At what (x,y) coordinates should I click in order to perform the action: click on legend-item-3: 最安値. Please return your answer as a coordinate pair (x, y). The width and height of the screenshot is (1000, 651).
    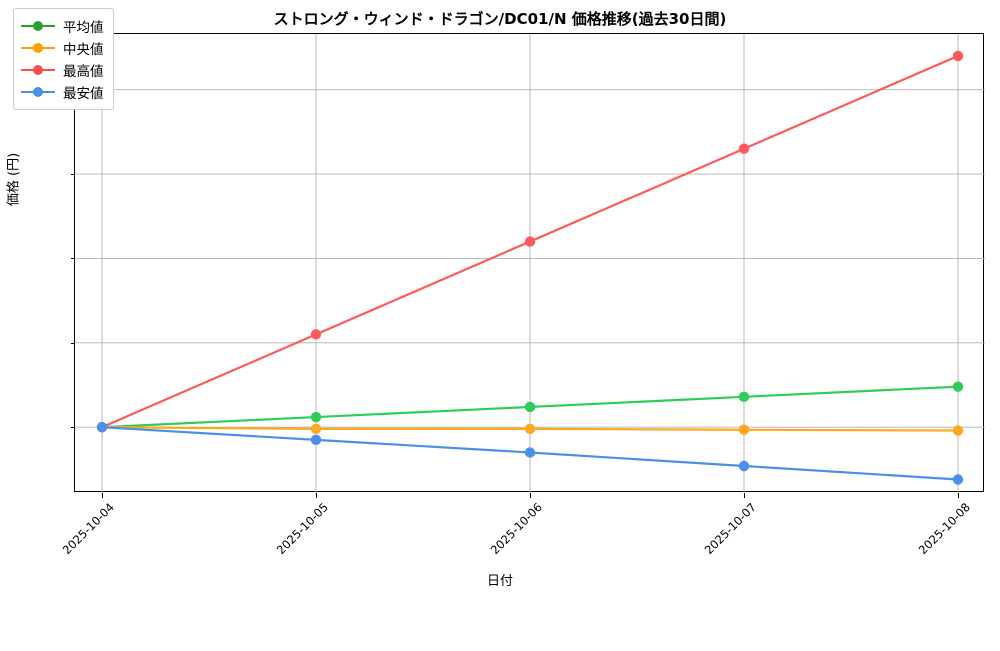
    Looking at the image, I should click on (62, 92).